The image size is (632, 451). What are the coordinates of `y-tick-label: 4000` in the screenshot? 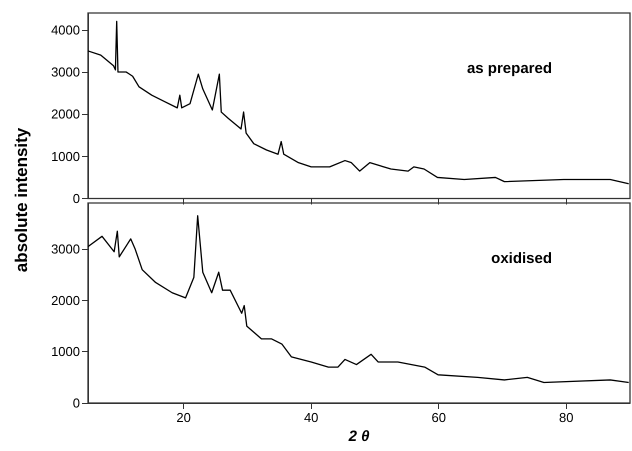 It's located at (65, 30).